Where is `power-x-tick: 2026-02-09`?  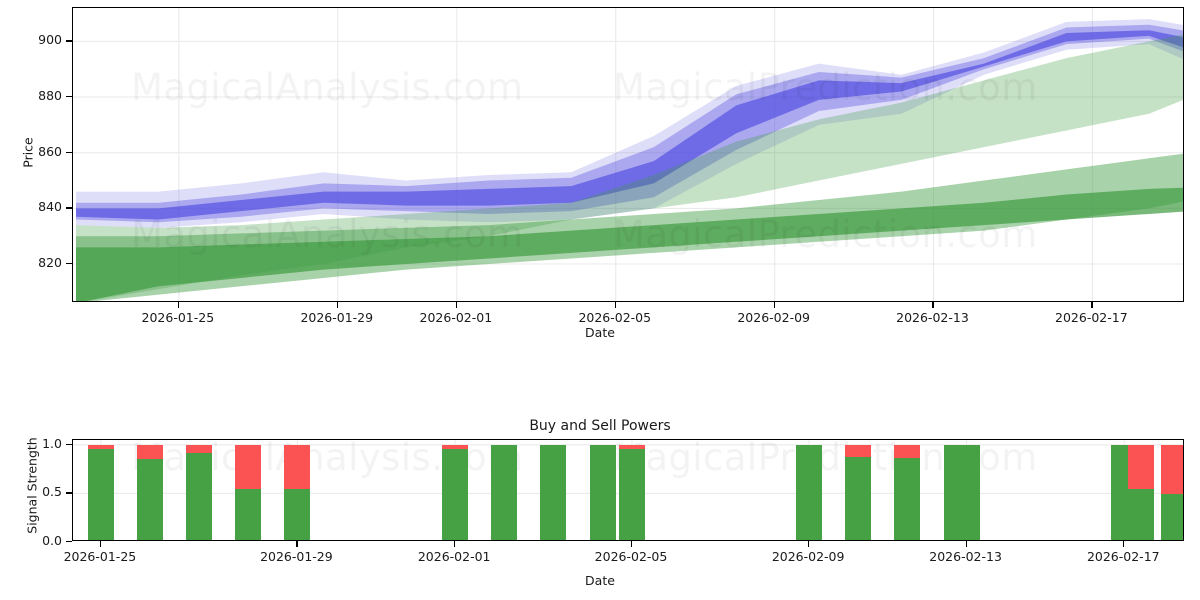 power-x-tick: 2026-02-09 is located at coordinates (808, 556).